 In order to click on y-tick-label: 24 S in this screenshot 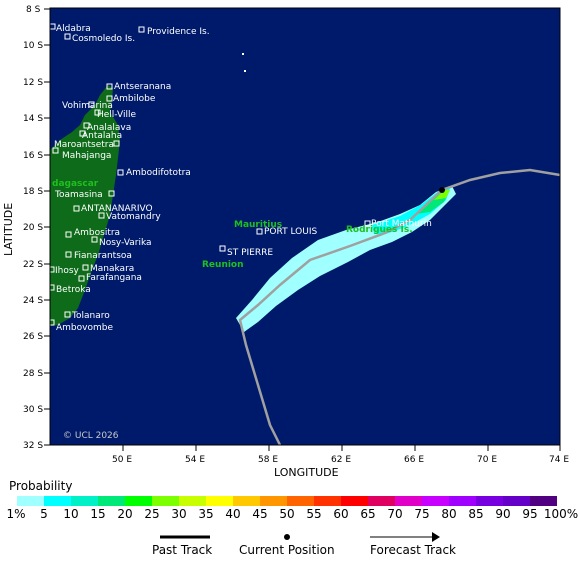, I will do `click(33, 301)`.